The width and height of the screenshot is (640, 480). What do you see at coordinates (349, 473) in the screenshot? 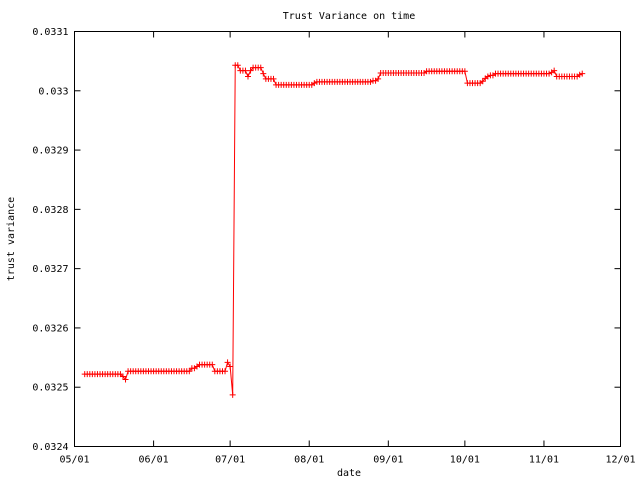
I see `x-axis-label: date` at bounding box center [349, 473].